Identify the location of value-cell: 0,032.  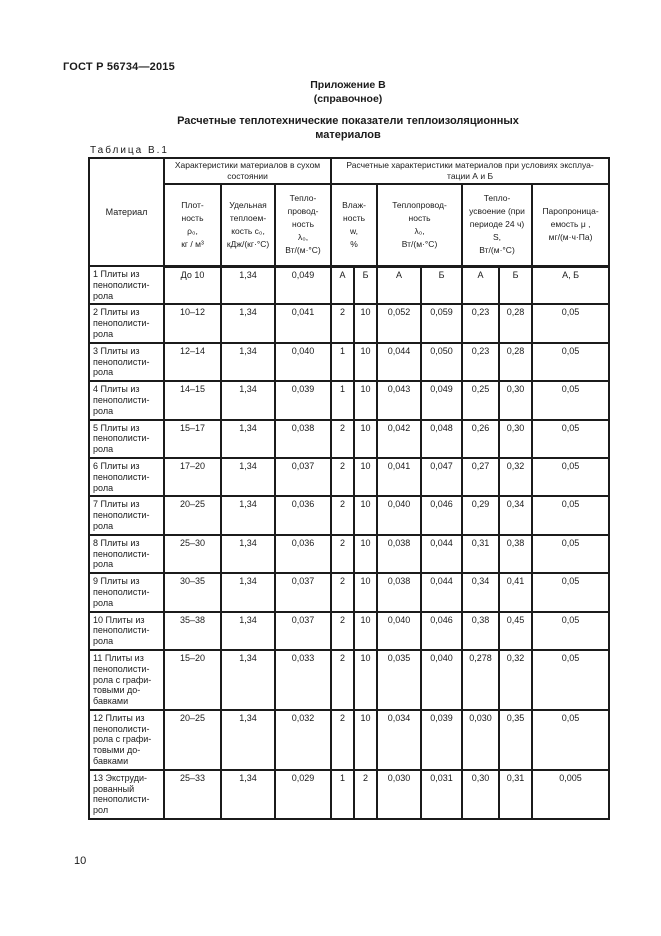
(303, 739).